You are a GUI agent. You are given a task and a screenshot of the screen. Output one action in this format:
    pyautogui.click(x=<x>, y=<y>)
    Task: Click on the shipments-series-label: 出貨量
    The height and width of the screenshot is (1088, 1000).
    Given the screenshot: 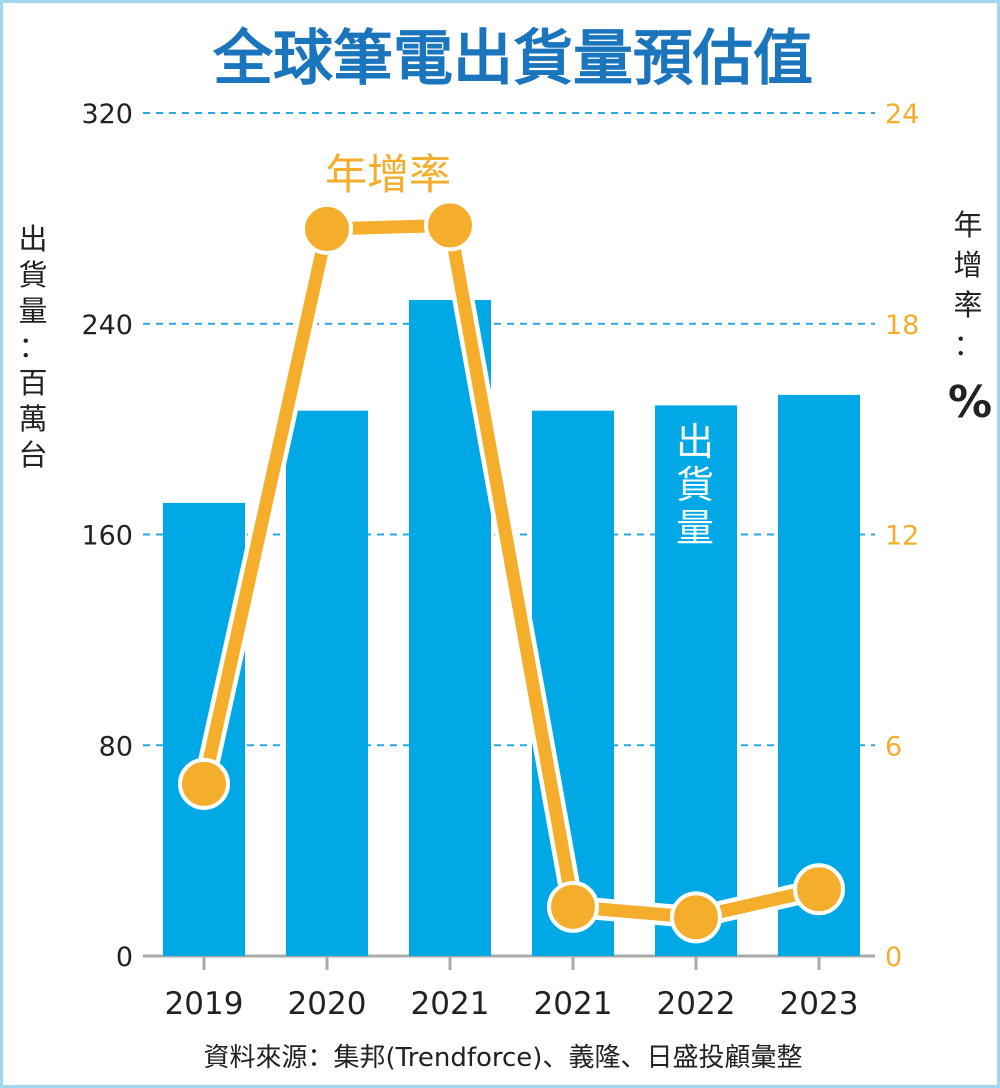 What is the action you would take?
    pyautogui.click(x=695, y=485)
    